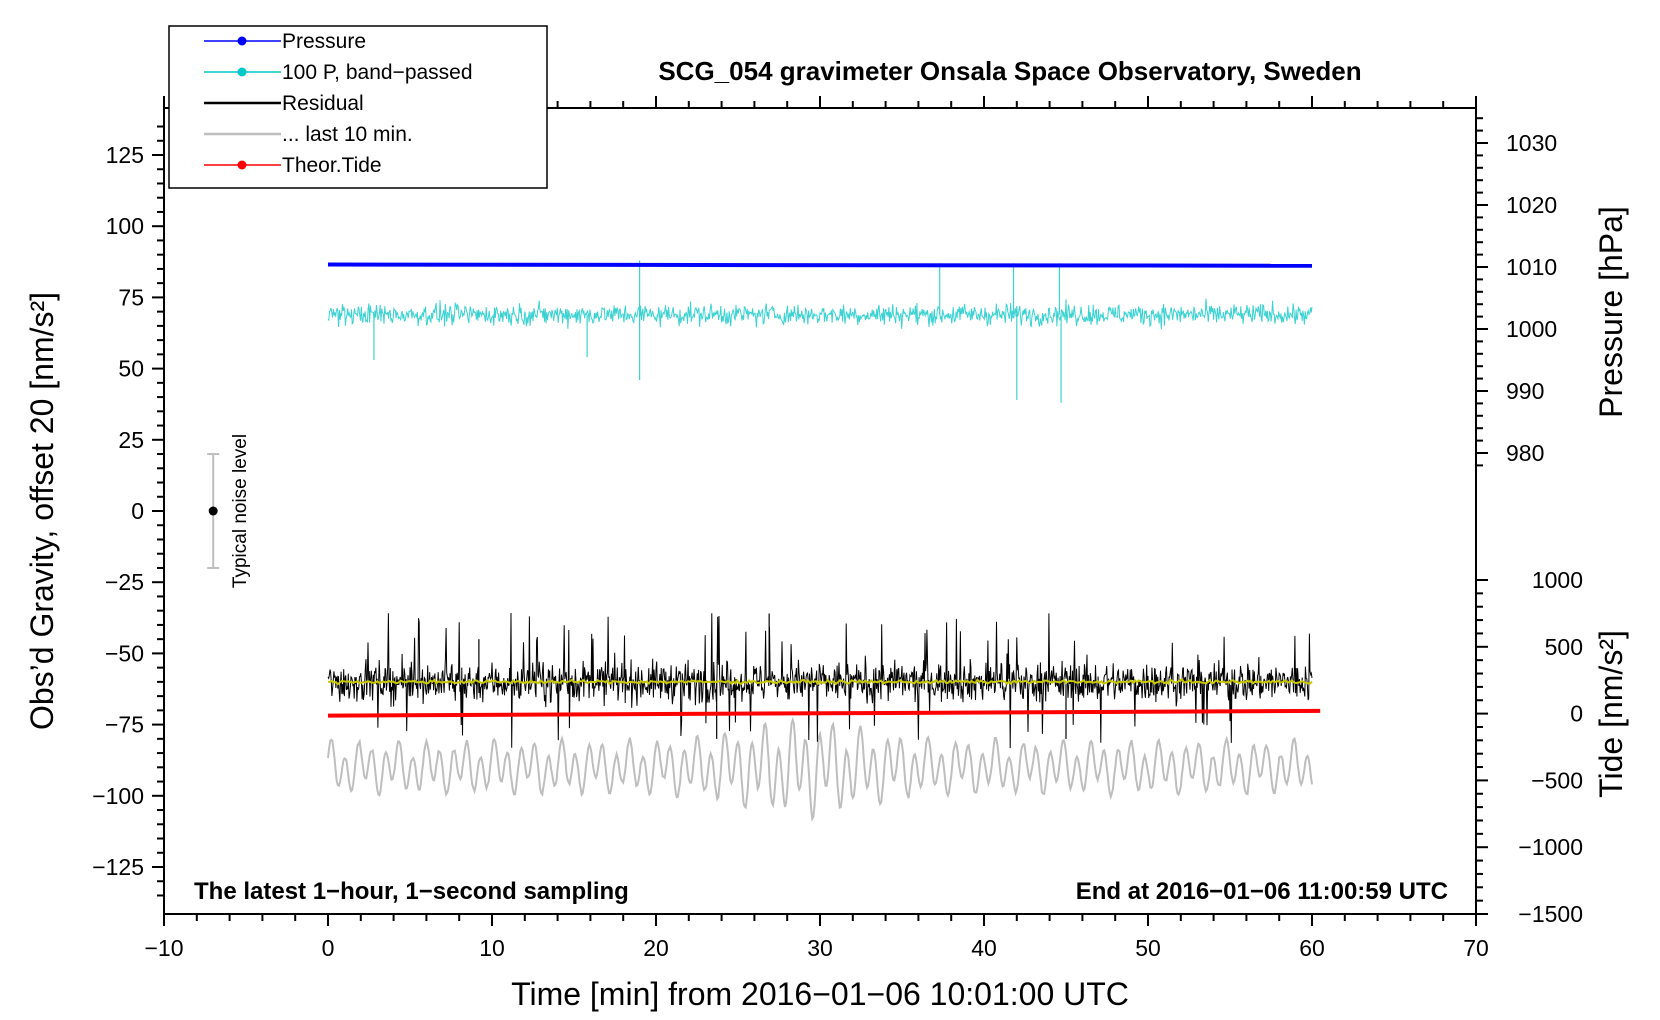  What do you see at coordinates (820, 265) in the screenshot?
I see `pressure-line` at bounding box center [820, 265].